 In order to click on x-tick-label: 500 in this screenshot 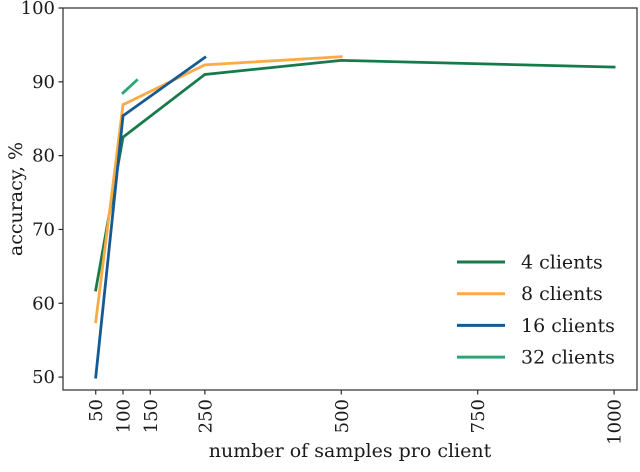, I will do `click(342, 416)`.